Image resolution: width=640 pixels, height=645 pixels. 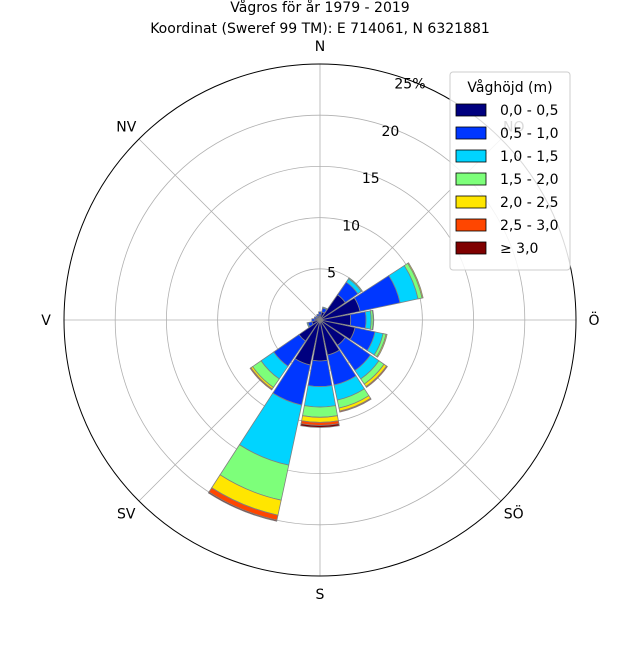 I want to click on legend-label: 2,5 - 3,0, so click(x=529, y=226).